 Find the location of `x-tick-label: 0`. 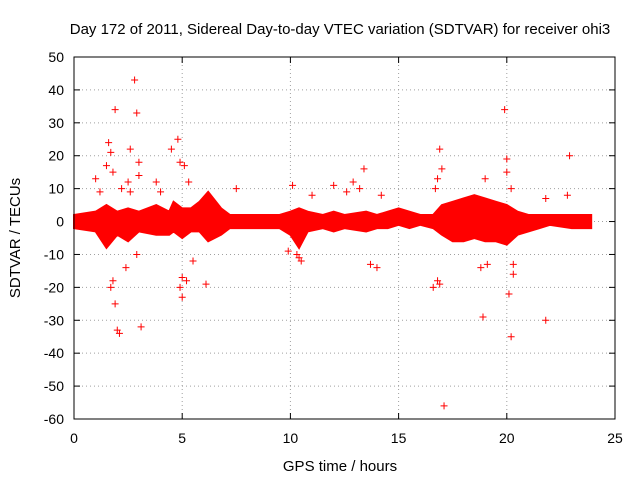

x-tick-label: 0 is located at coordinates (74, 438).